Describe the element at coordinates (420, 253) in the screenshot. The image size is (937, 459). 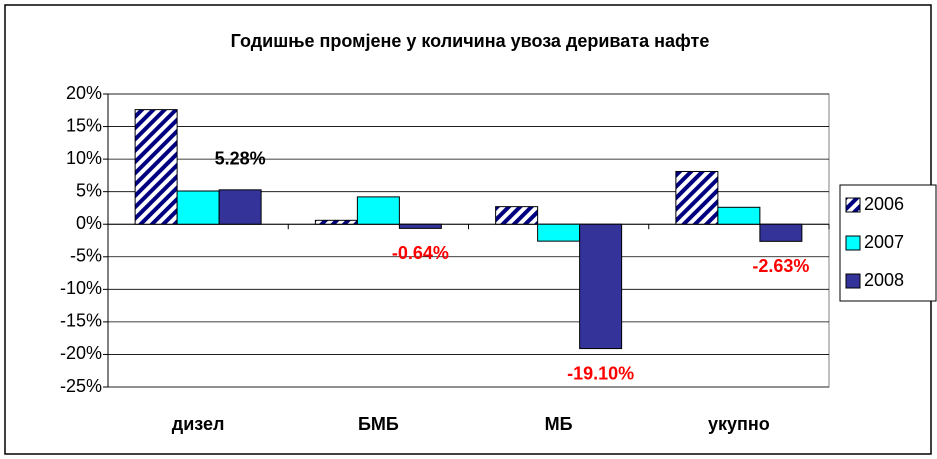
I see `data-label: -0.64%` at that location.